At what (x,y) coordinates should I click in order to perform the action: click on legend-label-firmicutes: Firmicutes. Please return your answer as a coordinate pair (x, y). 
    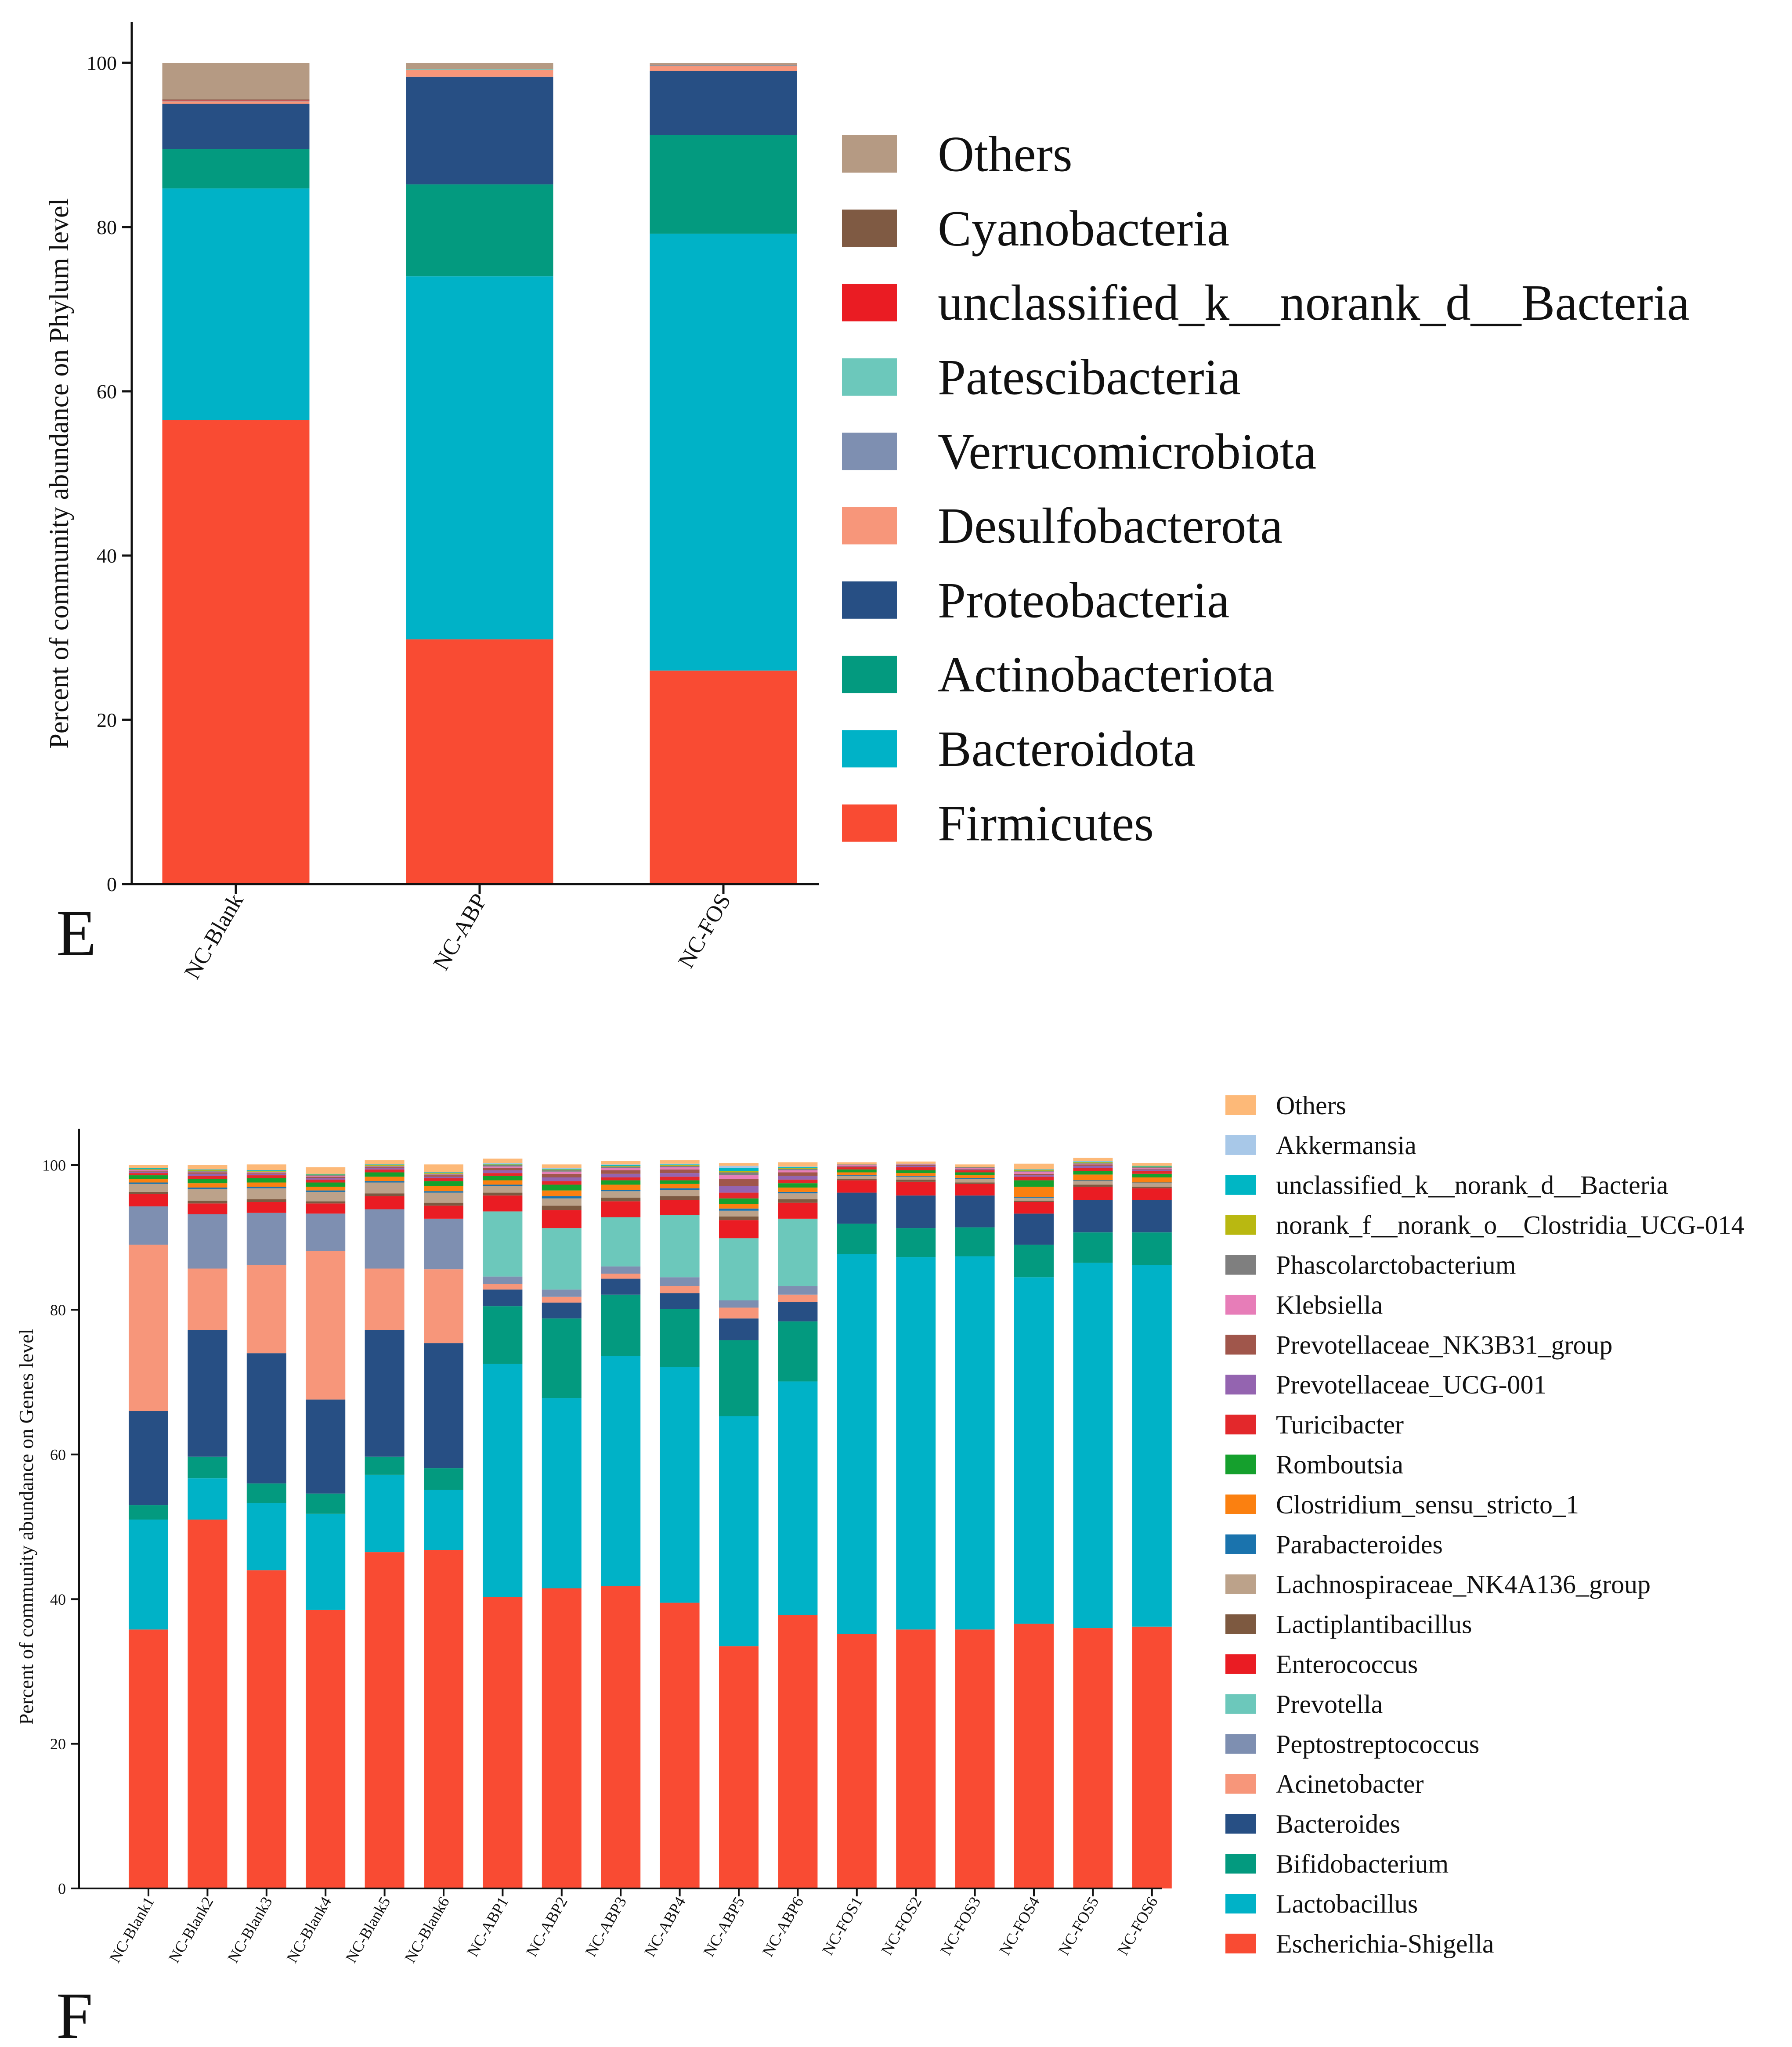
    Looking at the image, I should click on (1046, 823).